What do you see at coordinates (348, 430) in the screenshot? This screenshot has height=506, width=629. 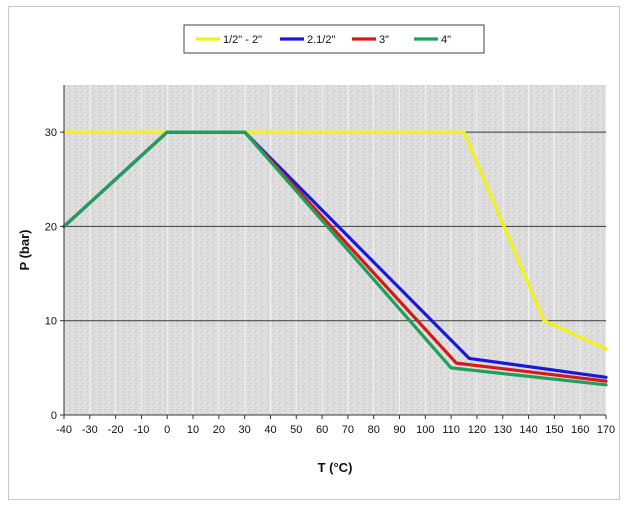 I see `x-tick-label: 70` at bounding box center [348, 430].